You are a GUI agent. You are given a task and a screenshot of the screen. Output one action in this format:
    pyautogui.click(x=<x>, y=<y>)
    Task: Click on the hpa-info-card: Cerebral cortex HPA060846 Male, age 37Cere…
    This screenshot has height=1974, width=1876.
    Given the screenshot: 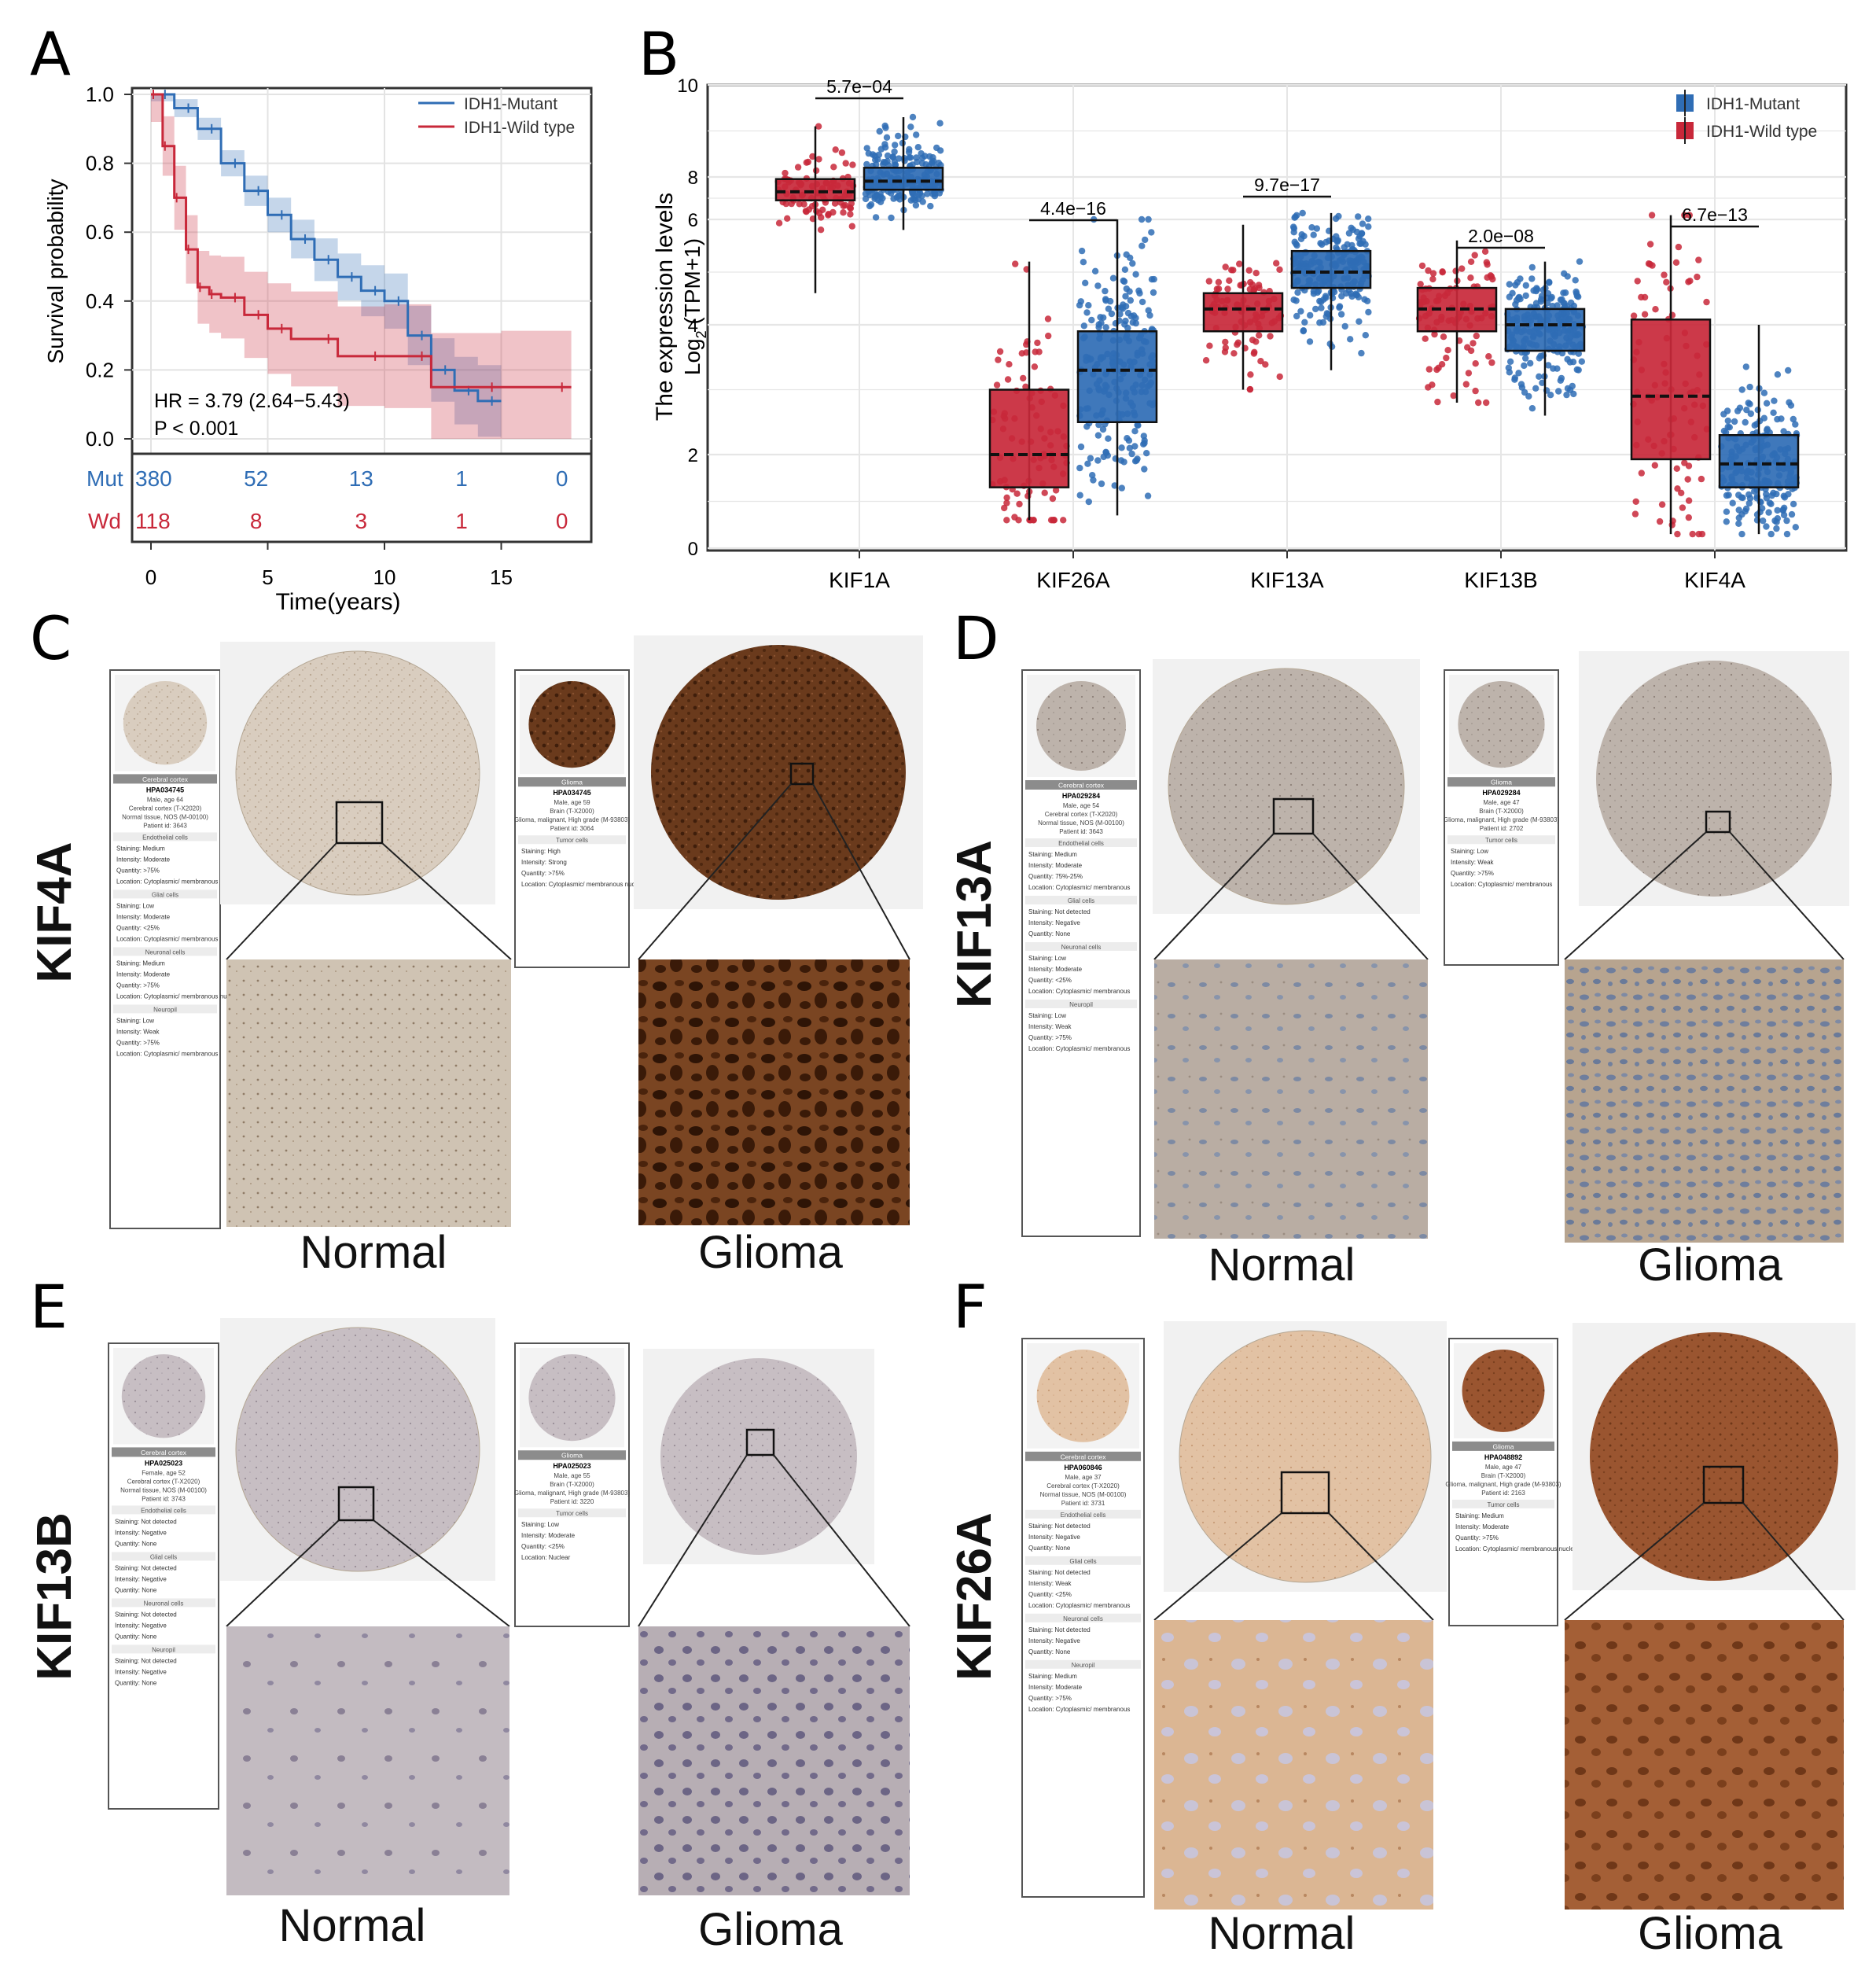 What is the action you would take?
    pyautogui.click(x=1083, y=1618)
    